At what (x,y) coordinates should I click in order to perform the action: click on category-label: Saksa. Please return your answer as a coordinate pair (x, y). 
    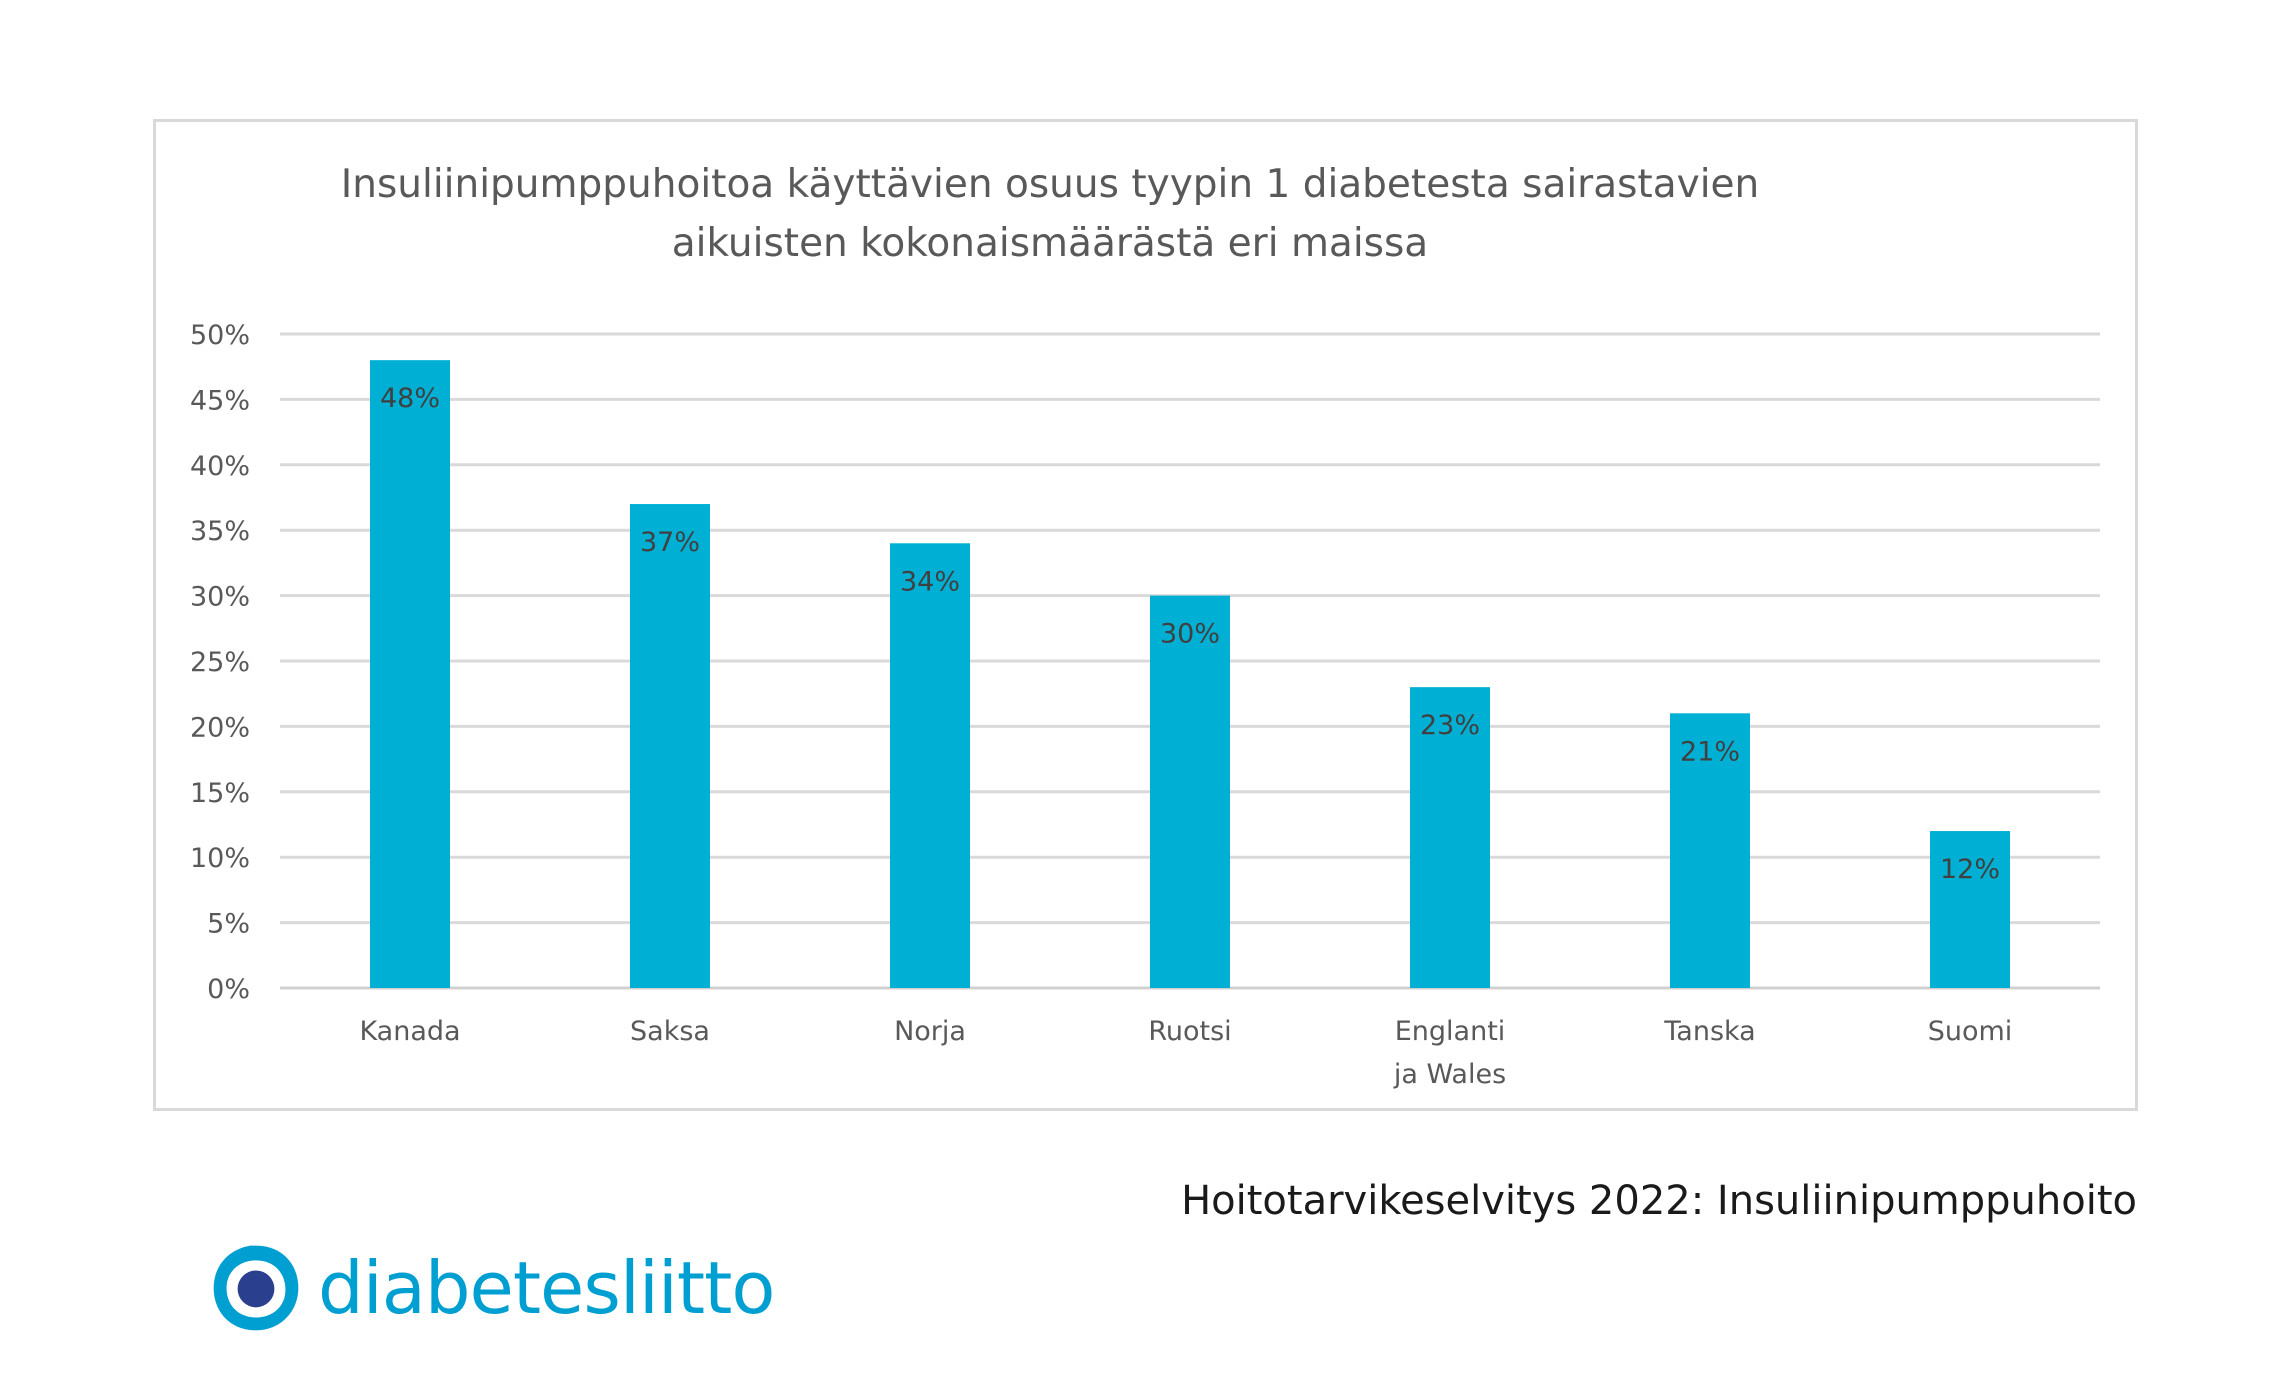
    Looking at the image, I should click on (670, 1031).